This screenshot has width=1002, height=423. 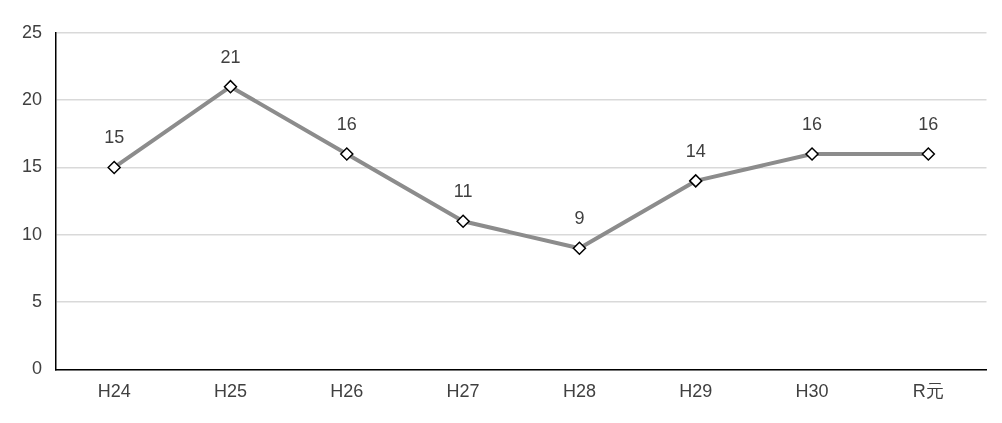 I want to click on x-tick-label: R元, so click(x=928, y=391).